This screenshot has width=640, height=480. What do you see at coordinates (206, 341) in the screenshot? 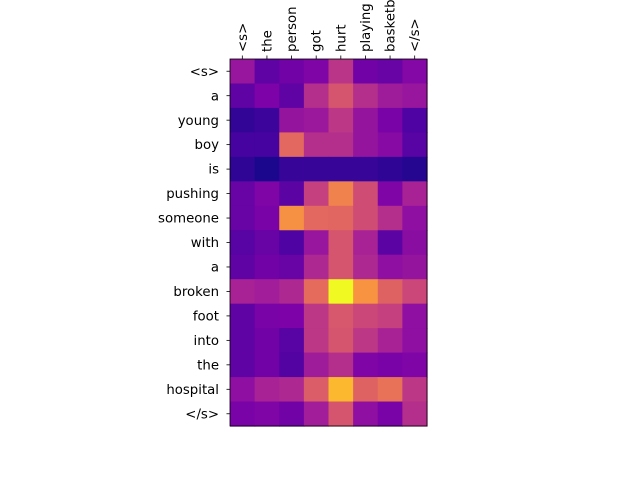
I see `y-tick-label: into` at bounding box center [206, 341].